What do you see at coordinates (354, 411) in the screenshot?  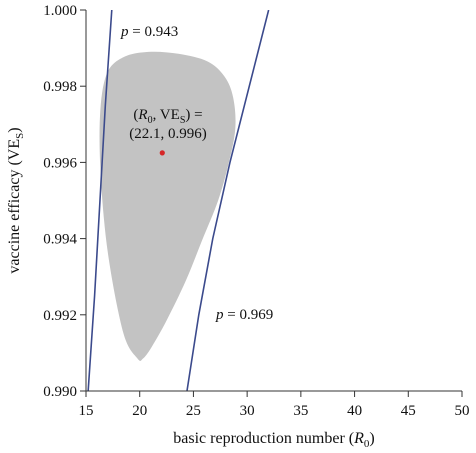 I see `x-tick-label: 40` at bounding box center [354, 411].